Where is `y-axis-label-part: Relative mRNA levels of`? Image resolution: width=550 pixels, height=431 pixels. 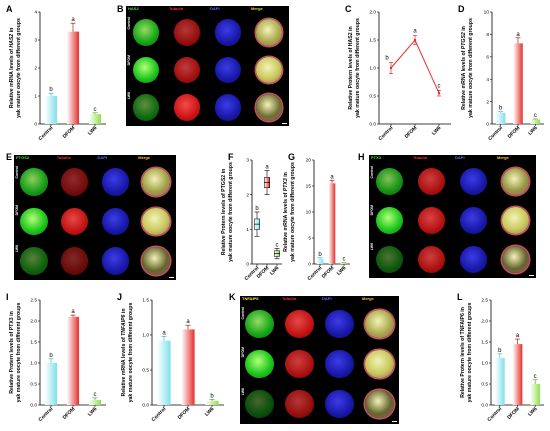
y-axis-label-part: Relative mRNA levels of is located at coordinates (124, 366).